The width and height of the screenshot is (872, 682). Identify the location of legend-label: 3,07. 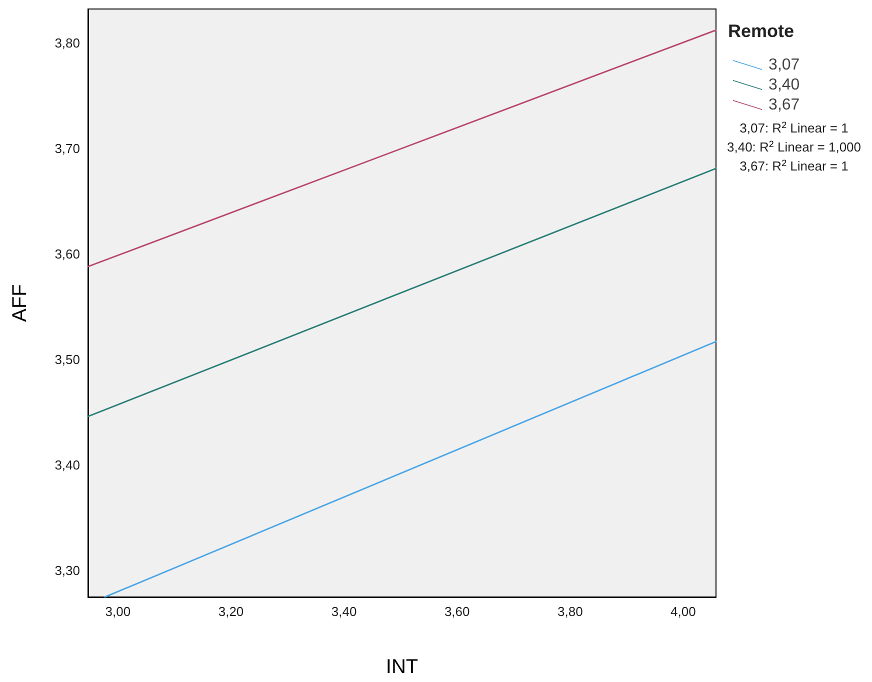
(784, 65).